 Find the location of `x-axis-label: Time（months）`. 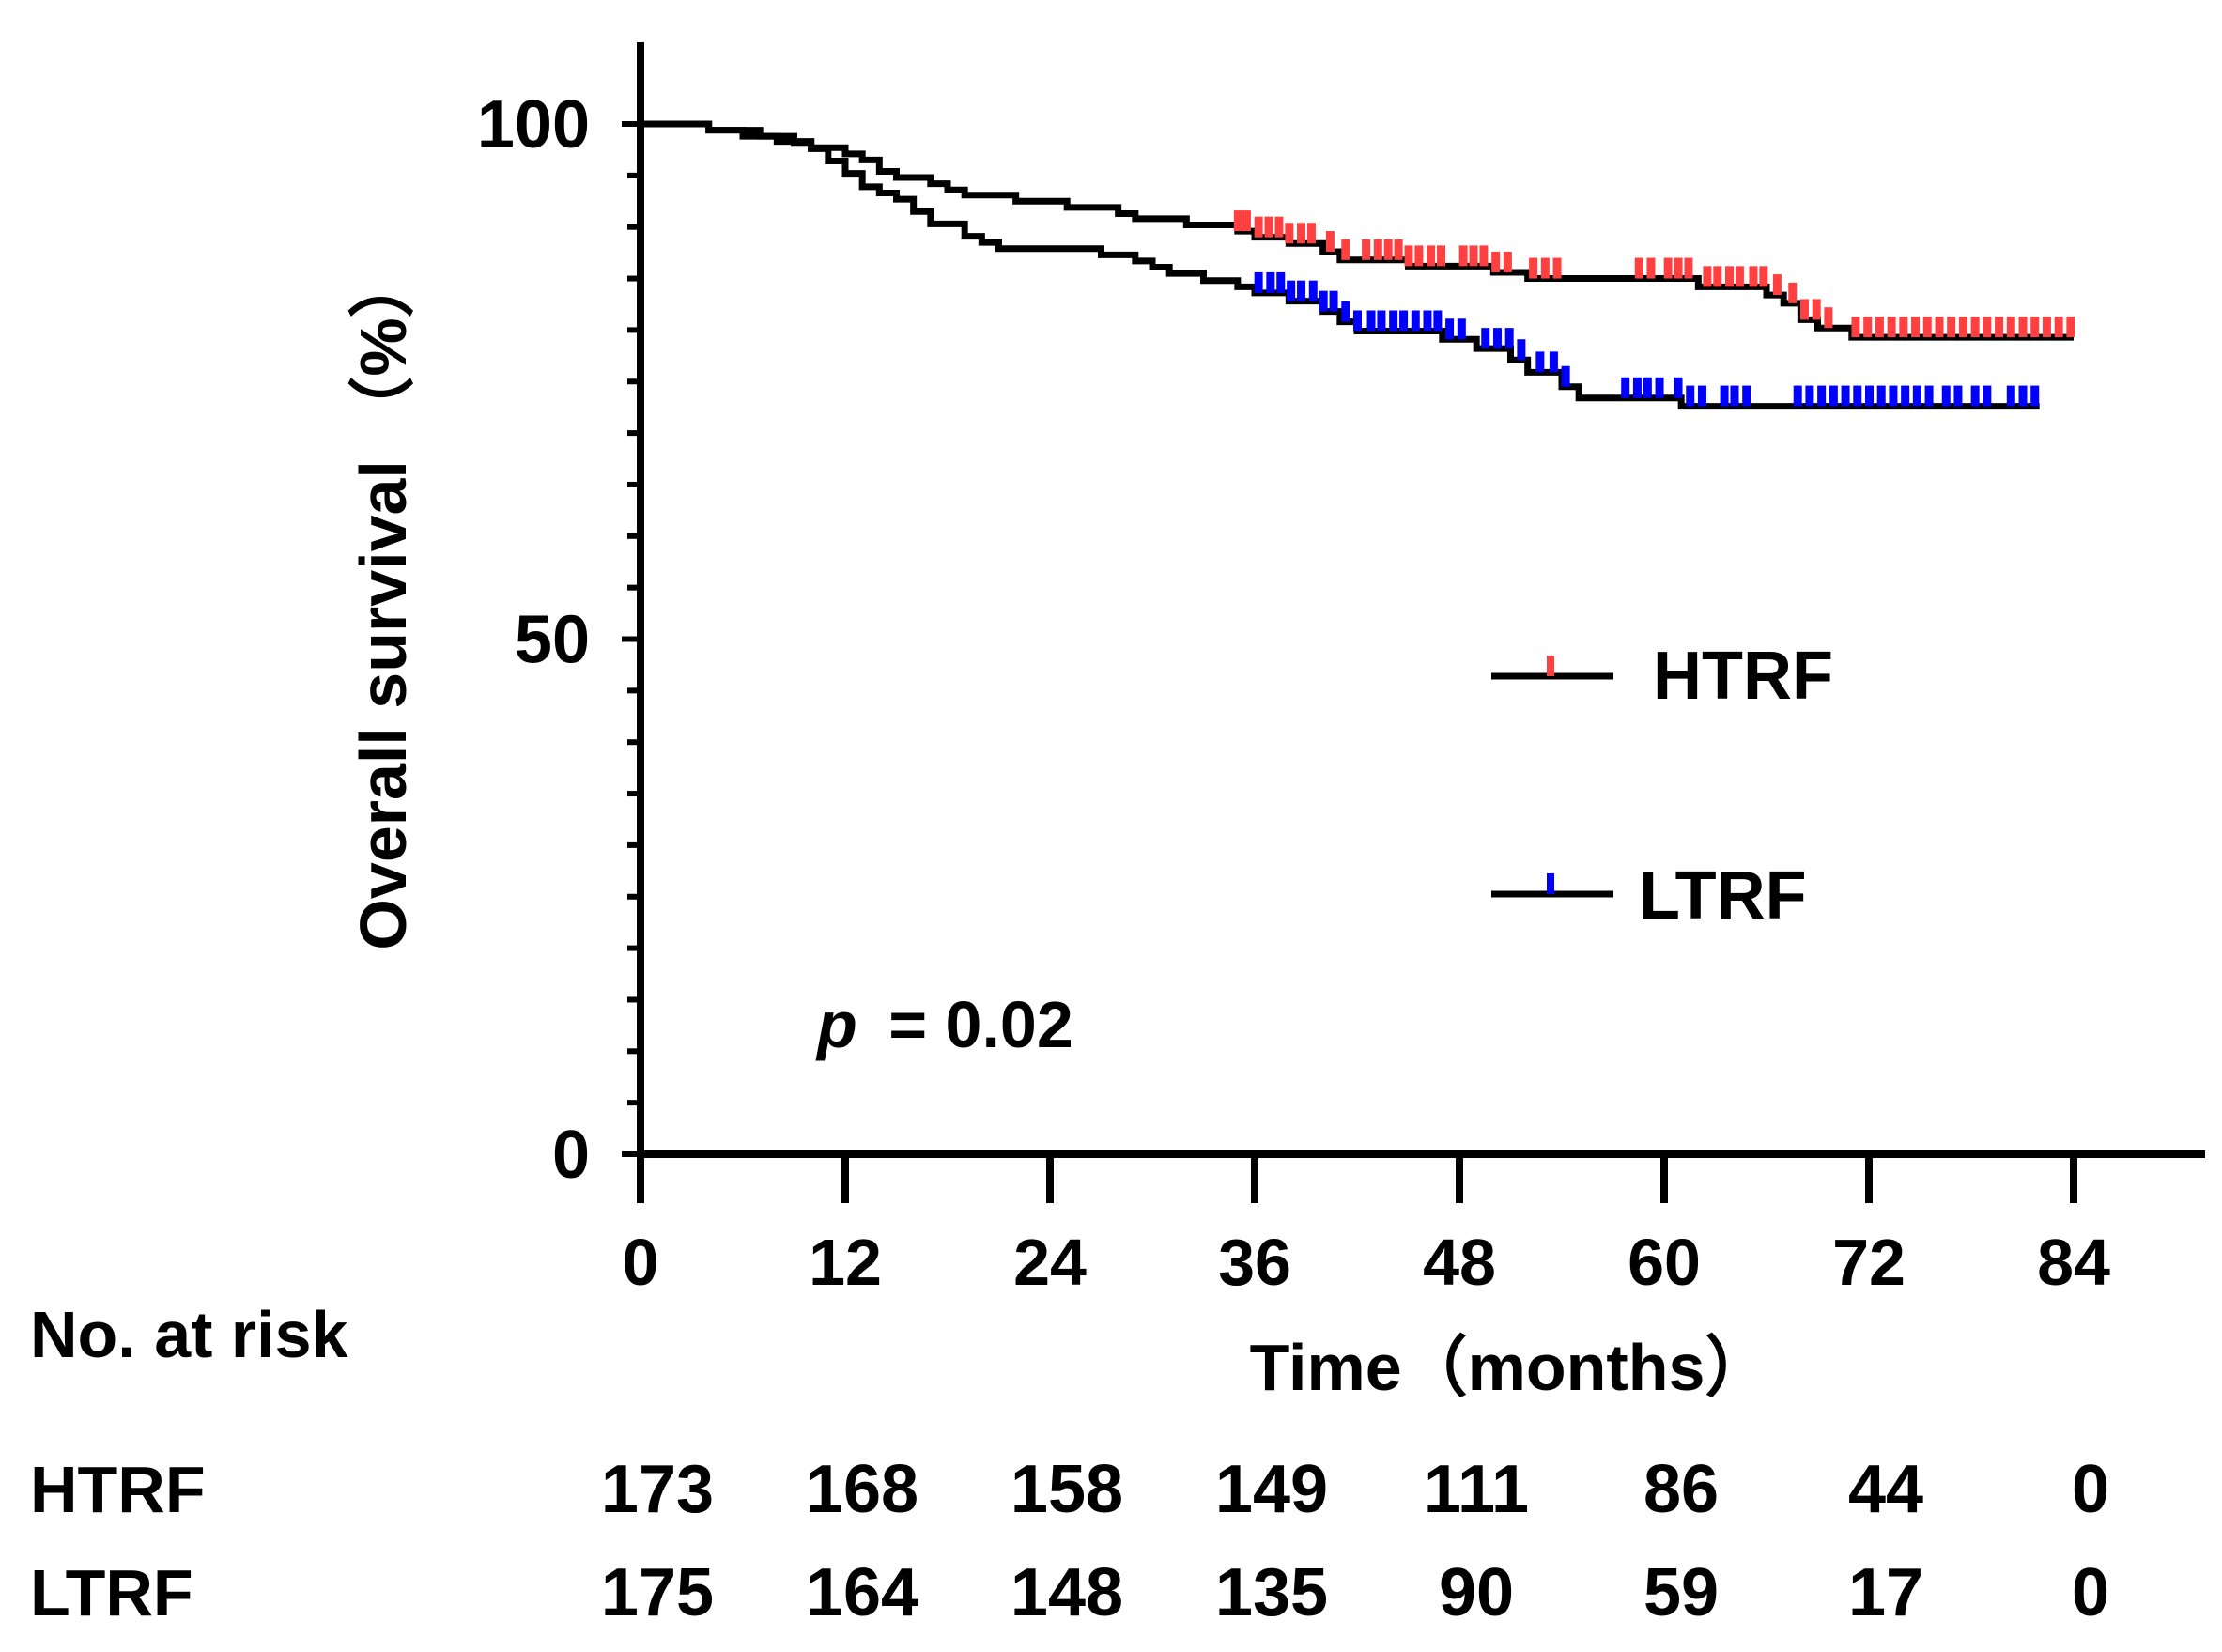

x-axis-label: Time（months） is located at coordinates (1511, 1367).